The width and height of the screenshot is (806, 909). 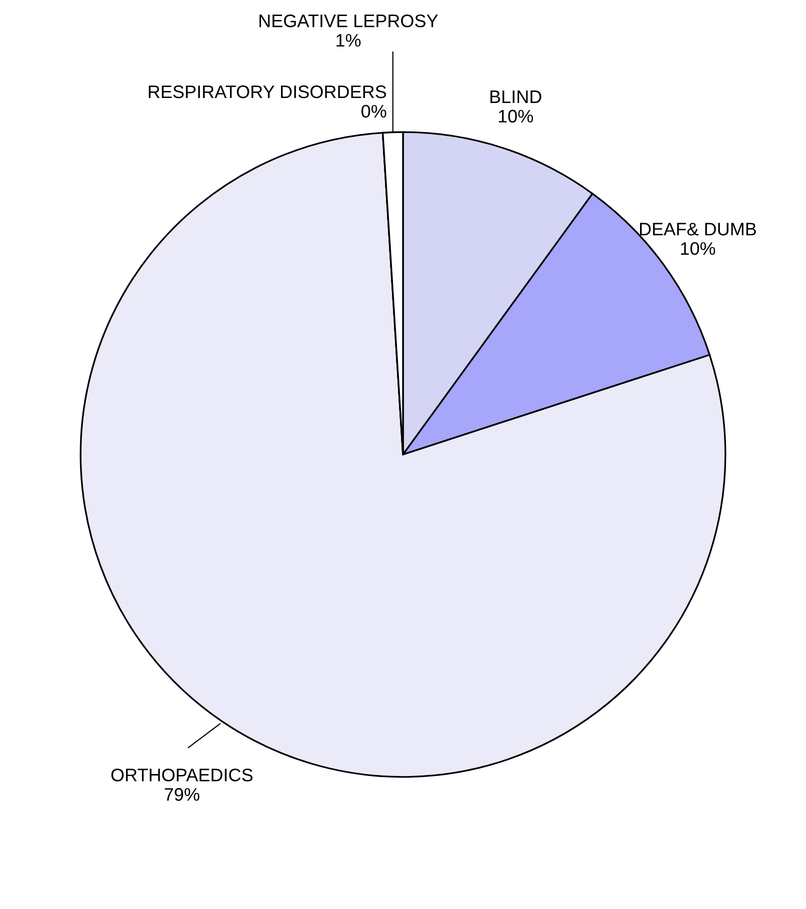 What do you see at coordinates (267, 91) in the screenshot?
I see `category-label: RESPIRATORY DISORDERS` at bounding box center [267, 91].